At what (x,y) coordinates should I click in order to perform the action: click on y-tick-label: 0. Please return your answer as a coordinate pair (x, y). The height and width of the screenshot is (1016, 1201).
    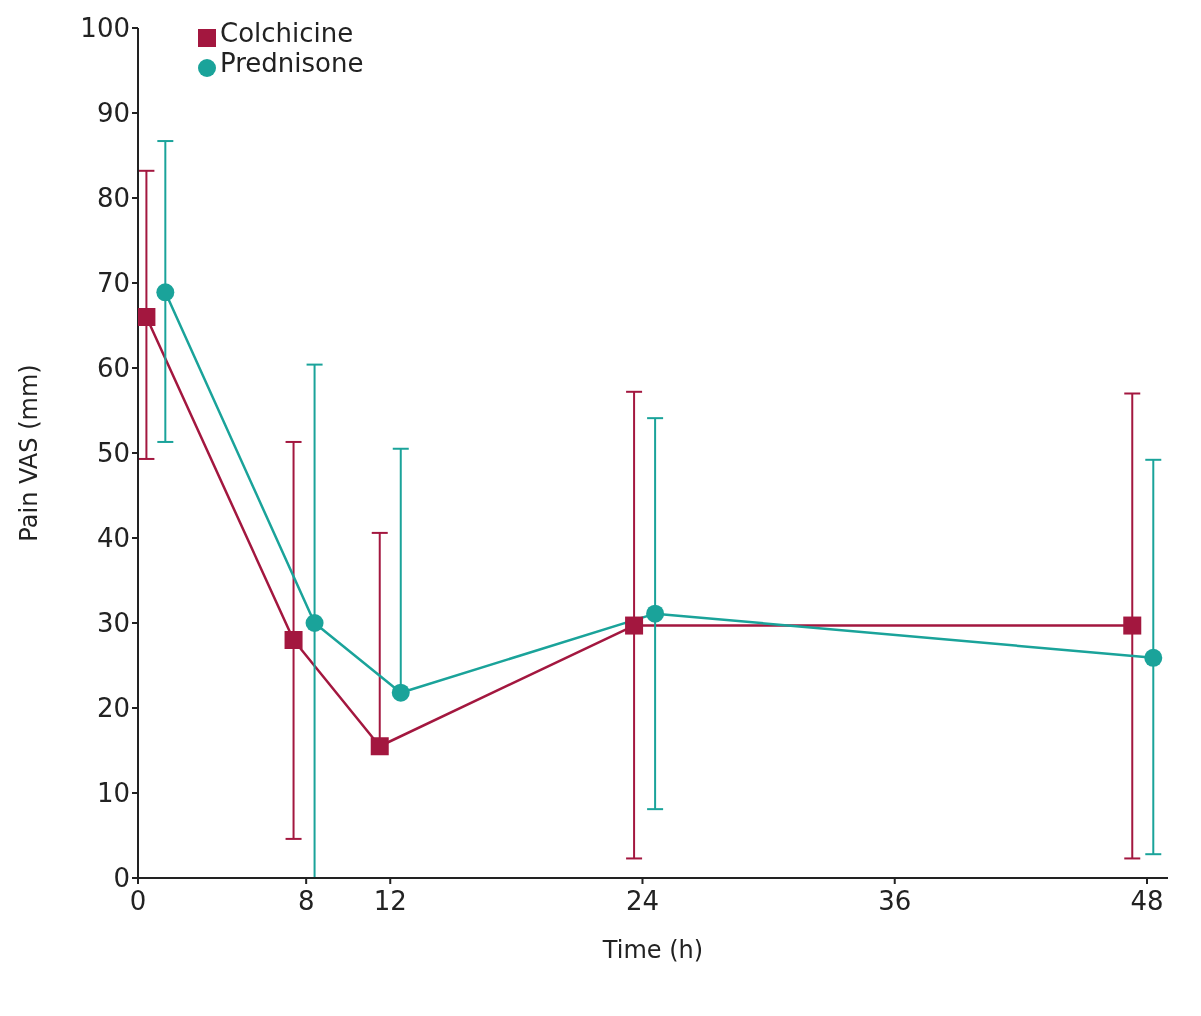
    Looking at the image, I should click on (121, 878).